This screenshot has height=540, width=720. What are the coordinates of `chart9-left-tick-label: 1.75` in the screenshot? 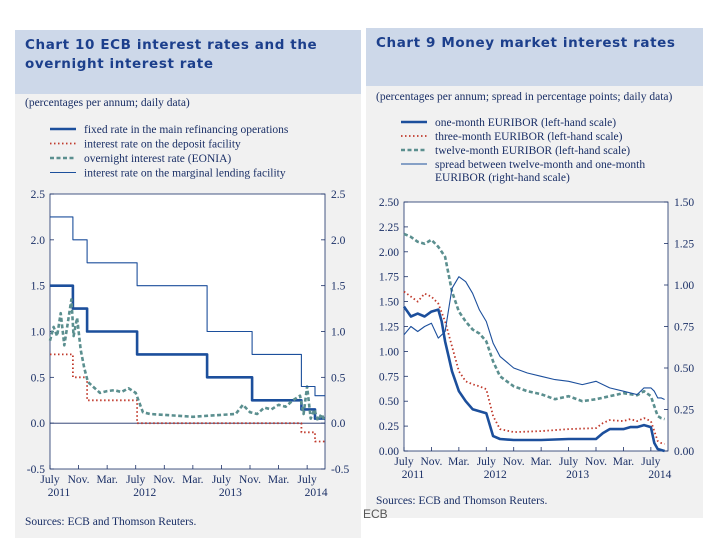 It's located at (389, 278).